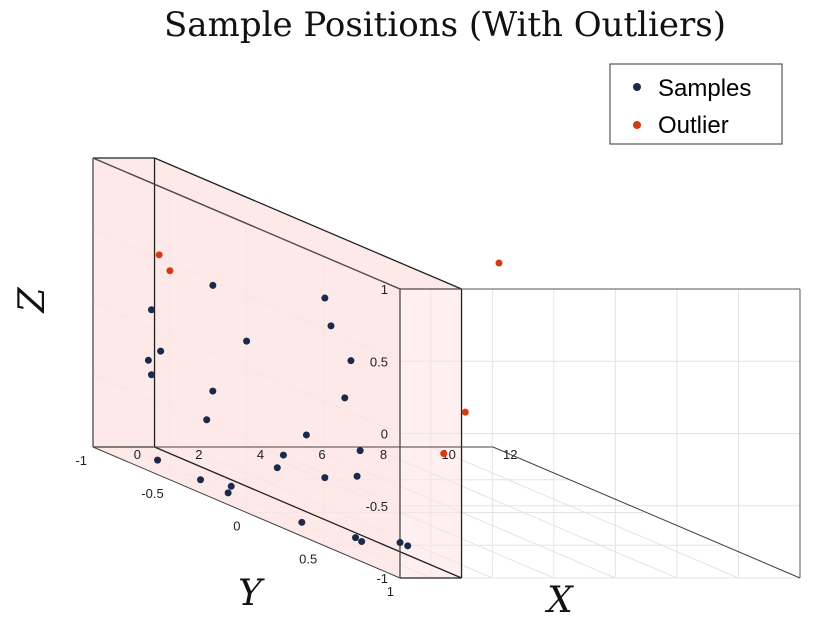 This screenshot has height=623, width=830. Describe the element at coordinates (390, 591) in the screenshot. I see `y-tick-label: 1` at that location.